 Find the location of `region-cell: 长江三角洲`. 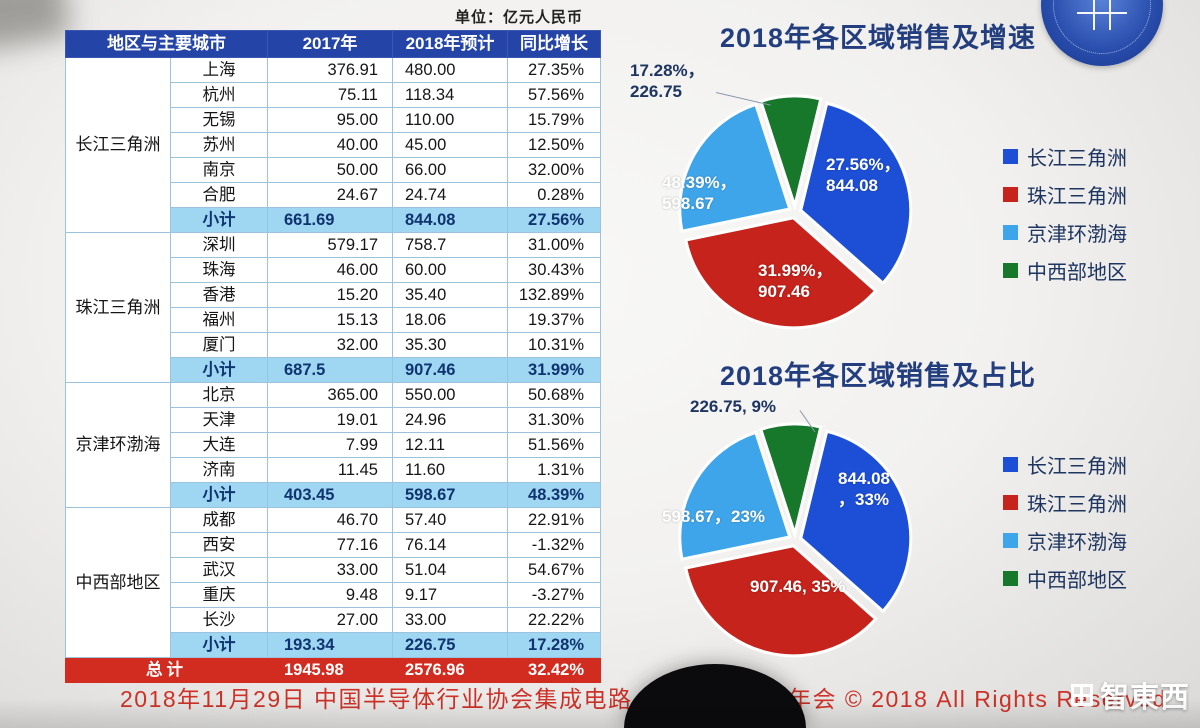

region-cell: 长江三角洲 is located at coordinates (118, 145).